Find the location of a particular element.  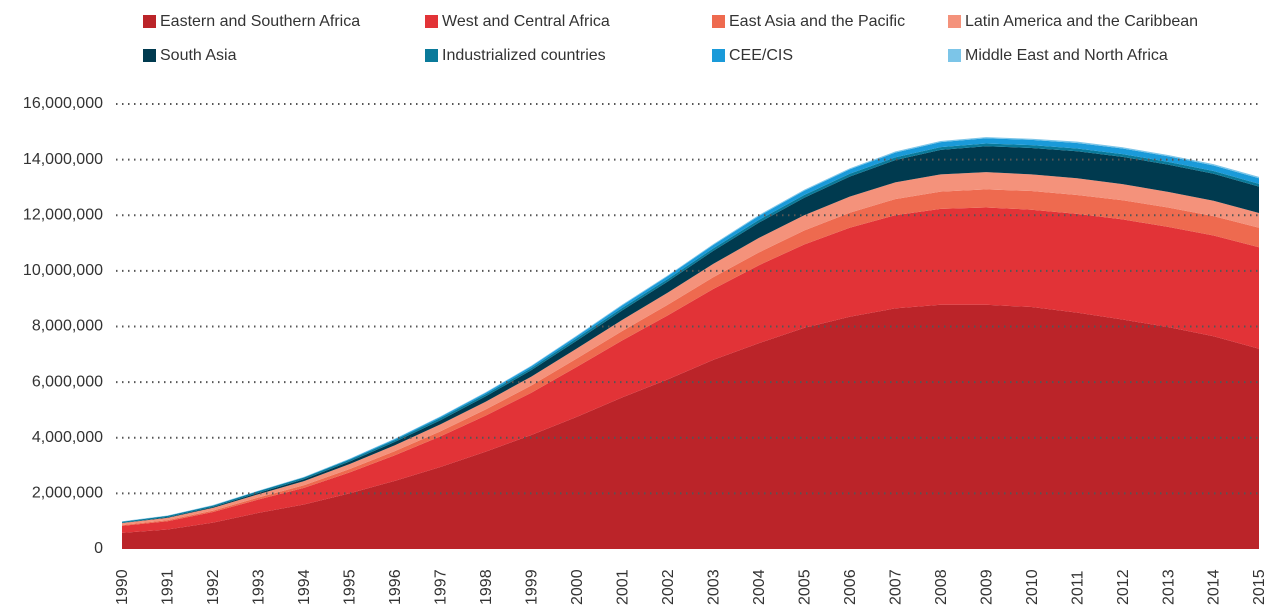

x-tick-label: 2012 is located at coordinates (1123, 587).